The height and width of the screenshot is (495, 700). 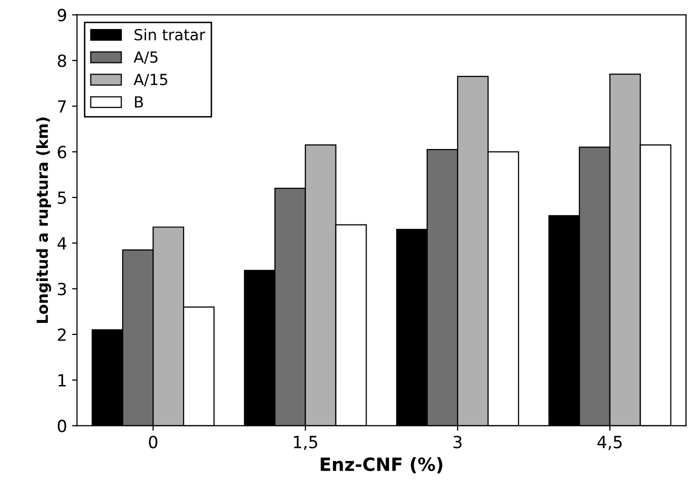 I want to click on x-tick-label: 4,5, so click(x=609, y=443).